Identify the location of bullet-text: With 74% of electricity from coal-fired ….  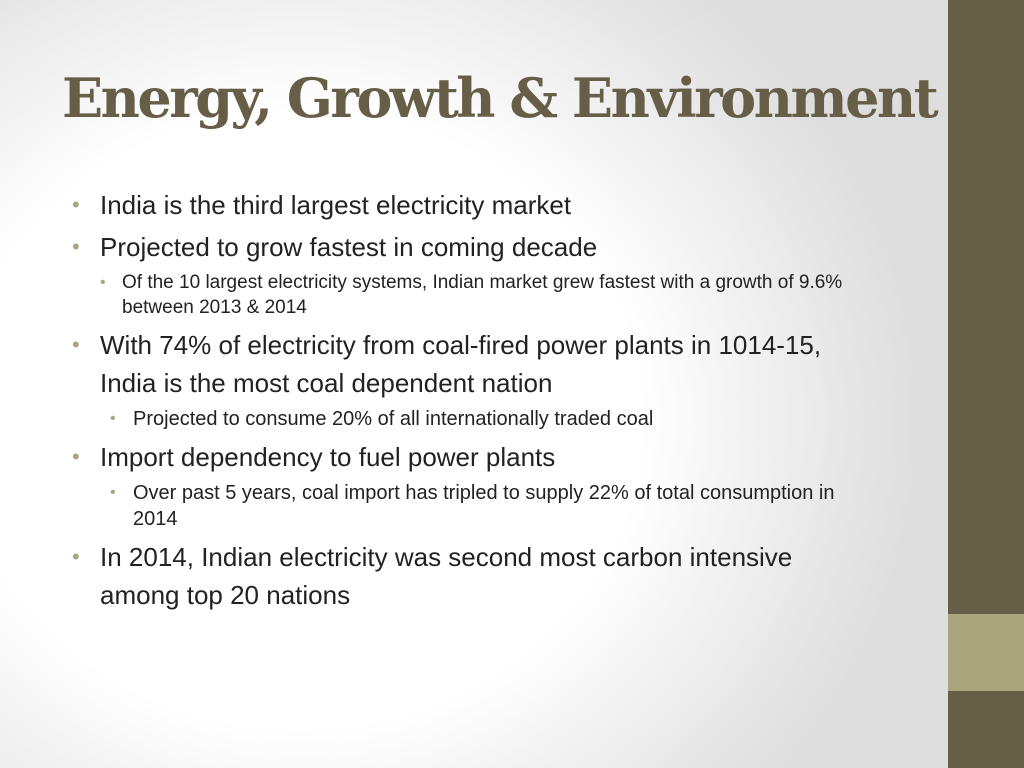
(461, 364).